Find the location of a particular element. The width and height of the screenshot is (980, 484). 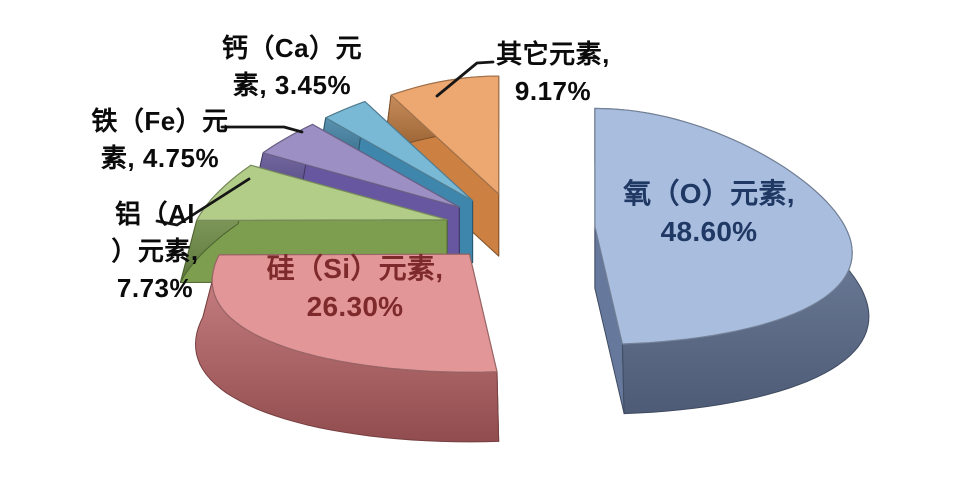

leader-line-aluminum is located at coordinates (203, 202).